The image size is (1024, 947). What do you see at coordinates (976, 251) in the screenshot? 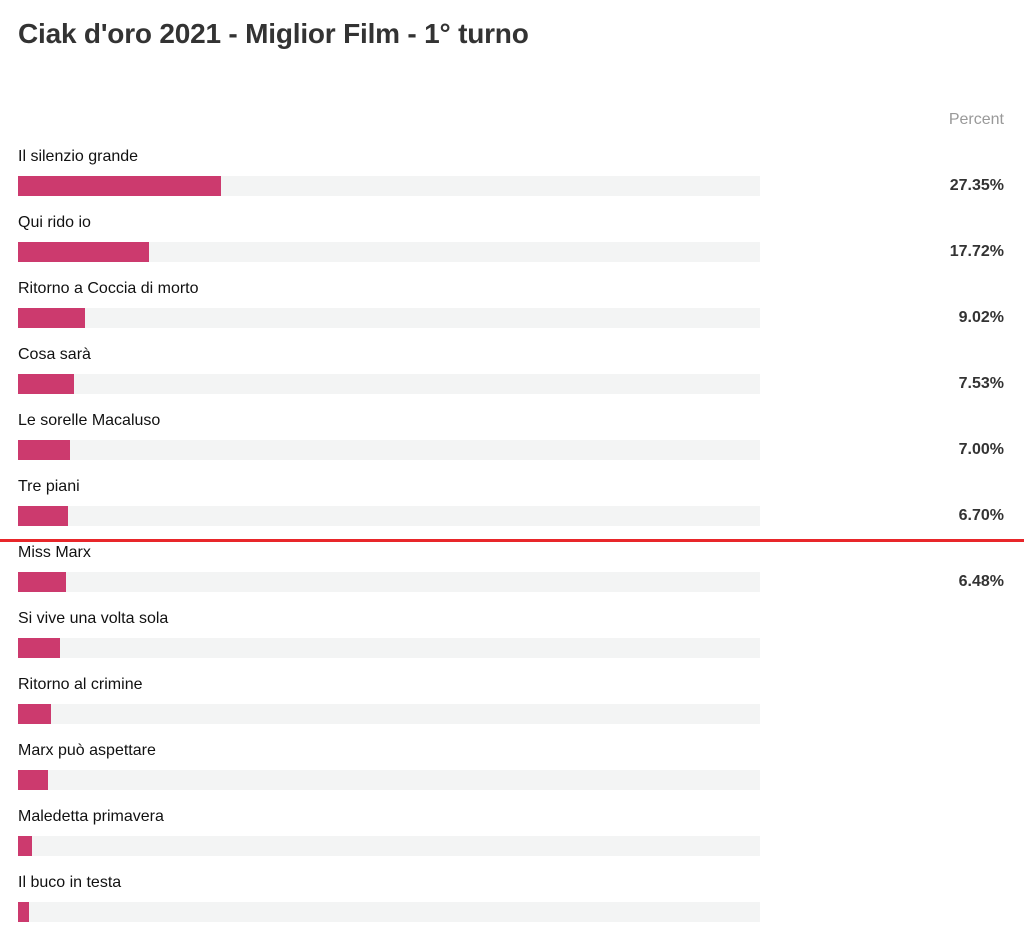
I see `percent-value: 17.72%` at bounding box center [976, 251].